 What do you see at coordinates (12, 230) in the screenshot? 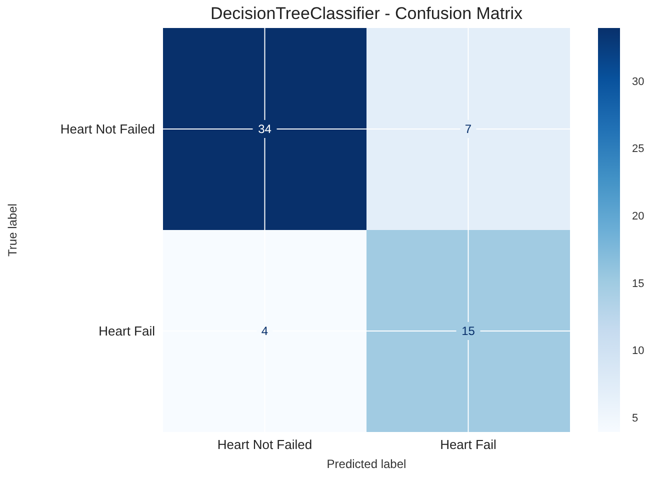
I see `y-axis-title: True label` at bounding box center [12, 230].